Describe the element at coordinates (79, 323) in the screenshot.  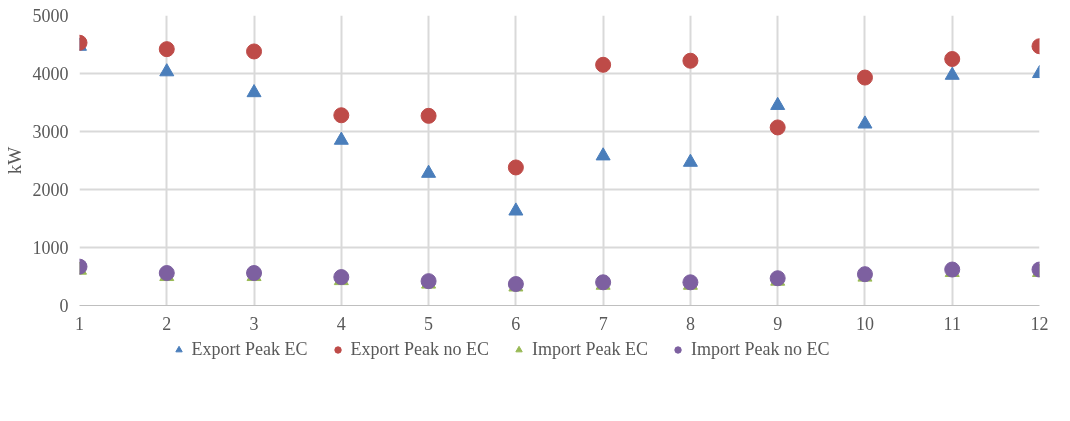
I see `x-tick-label: 1` at that location.